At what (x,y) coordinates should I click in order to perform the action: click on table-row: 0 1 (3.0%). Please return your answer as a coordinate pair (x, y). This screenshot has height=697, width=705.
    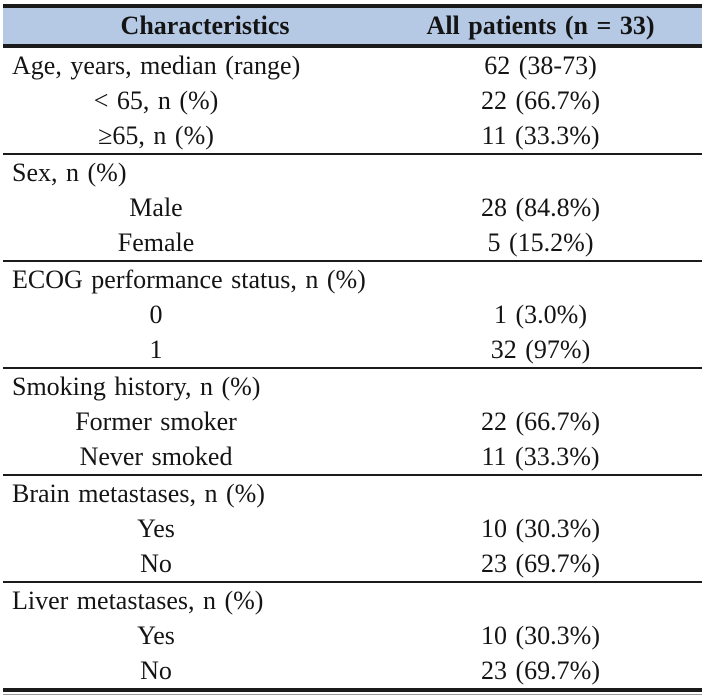
    Looking at the image, I should click on (352, 314).